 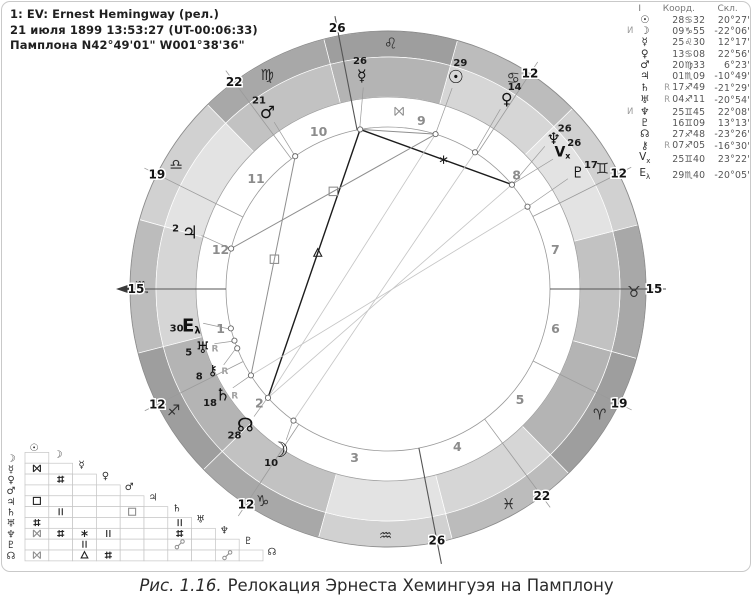 I want to click on aspect-grid-diagonal-pluto: ♇, so click(x=248, y=541).